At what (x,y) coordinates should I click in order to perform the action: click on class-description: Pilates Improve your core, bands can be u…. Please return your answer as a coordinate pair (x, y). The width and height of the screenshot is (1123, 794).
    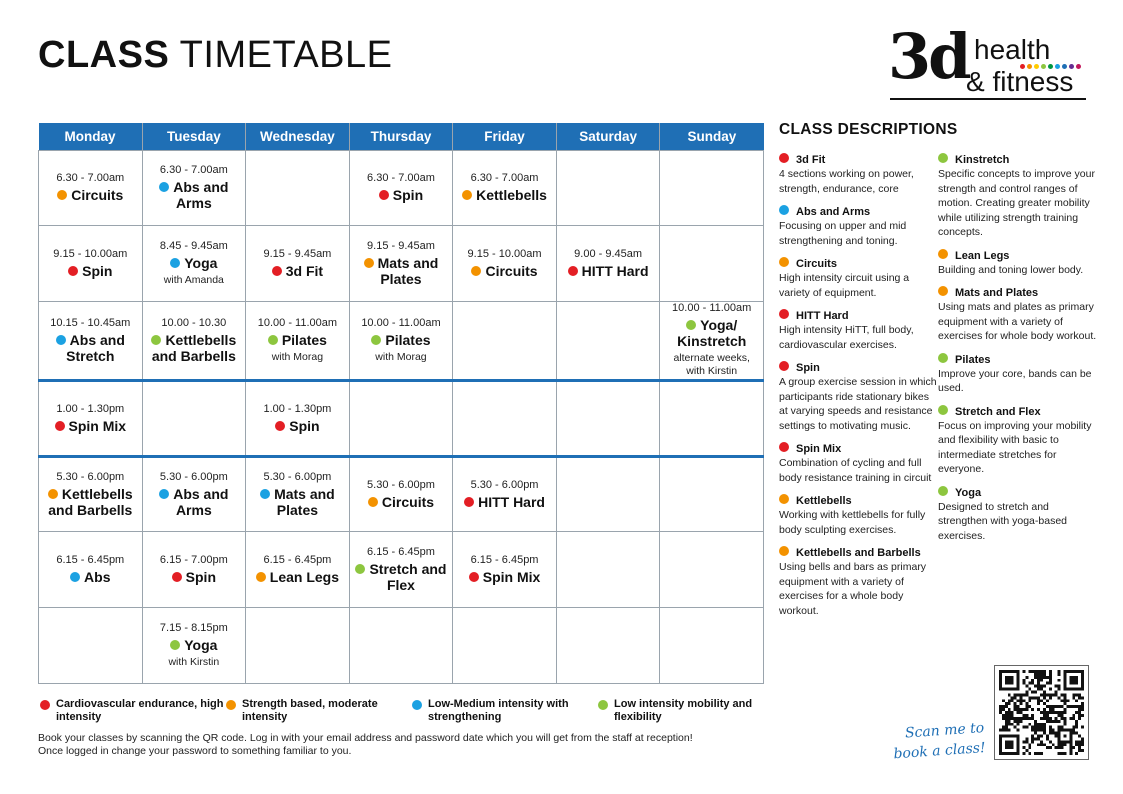
    Looking at the image, I should click on (1018, 374).